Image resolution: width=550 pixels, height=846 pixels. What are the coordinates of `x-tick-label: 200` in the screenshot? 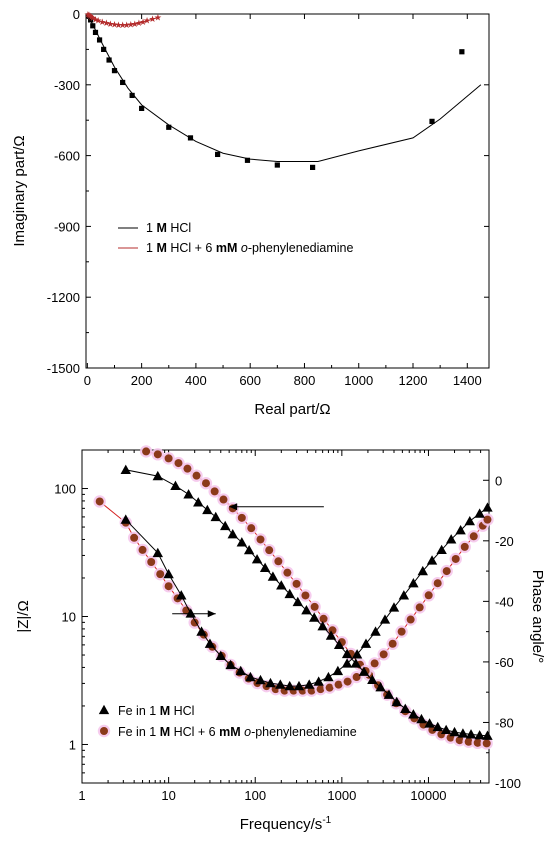 It's located at (142, 380).